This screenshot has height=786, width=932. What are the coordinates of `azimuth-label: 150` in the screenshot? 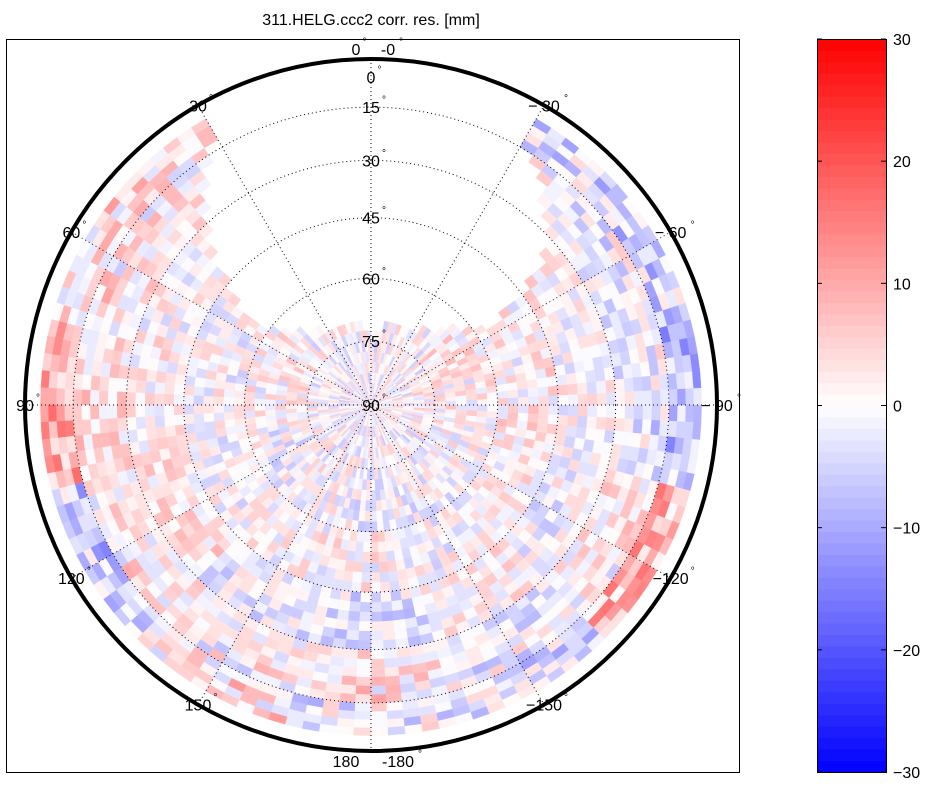 It's located at (198, 706).